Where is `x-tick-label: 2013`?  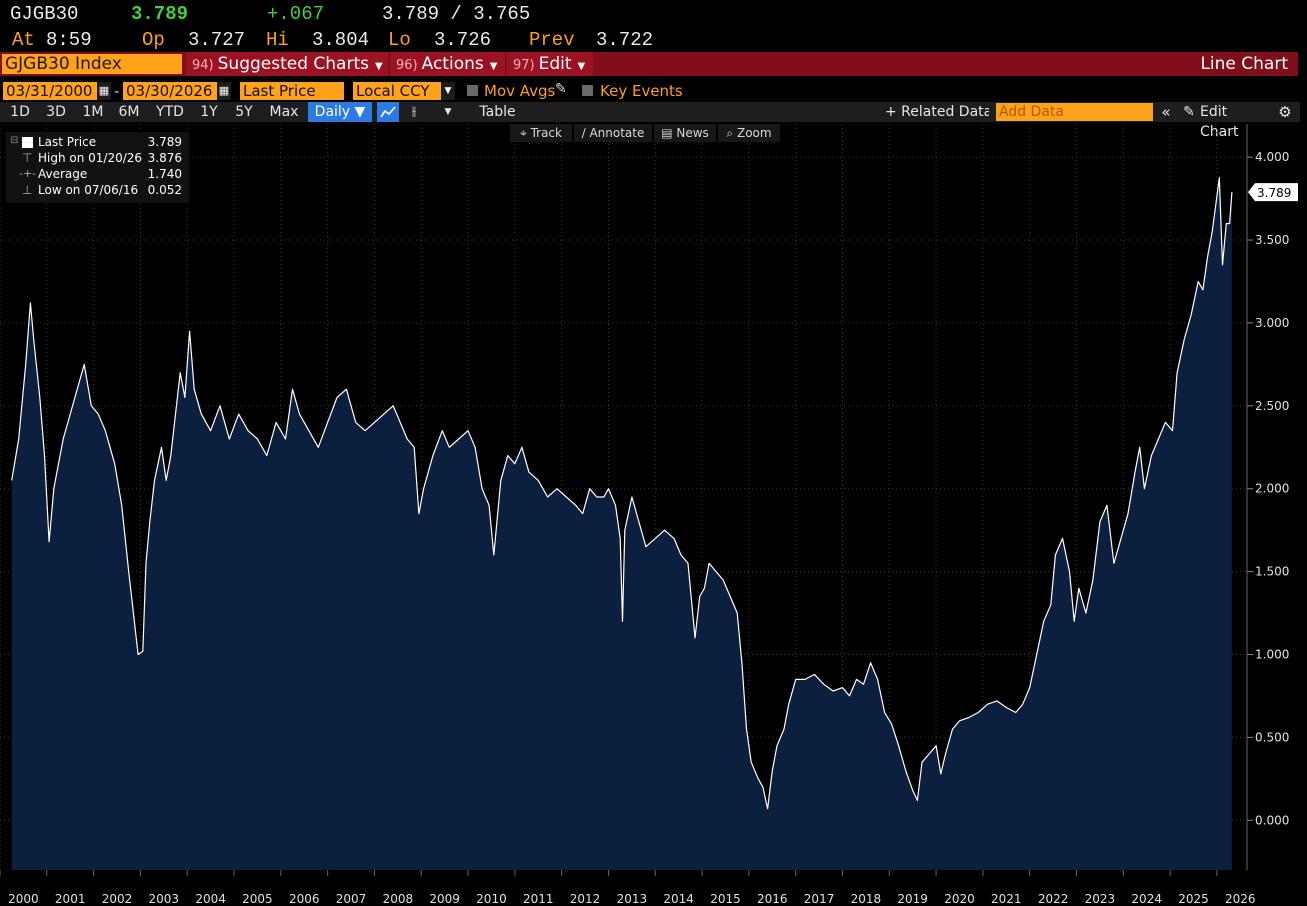 x-tick-label: 2013 is located at coordinates (632, 899).